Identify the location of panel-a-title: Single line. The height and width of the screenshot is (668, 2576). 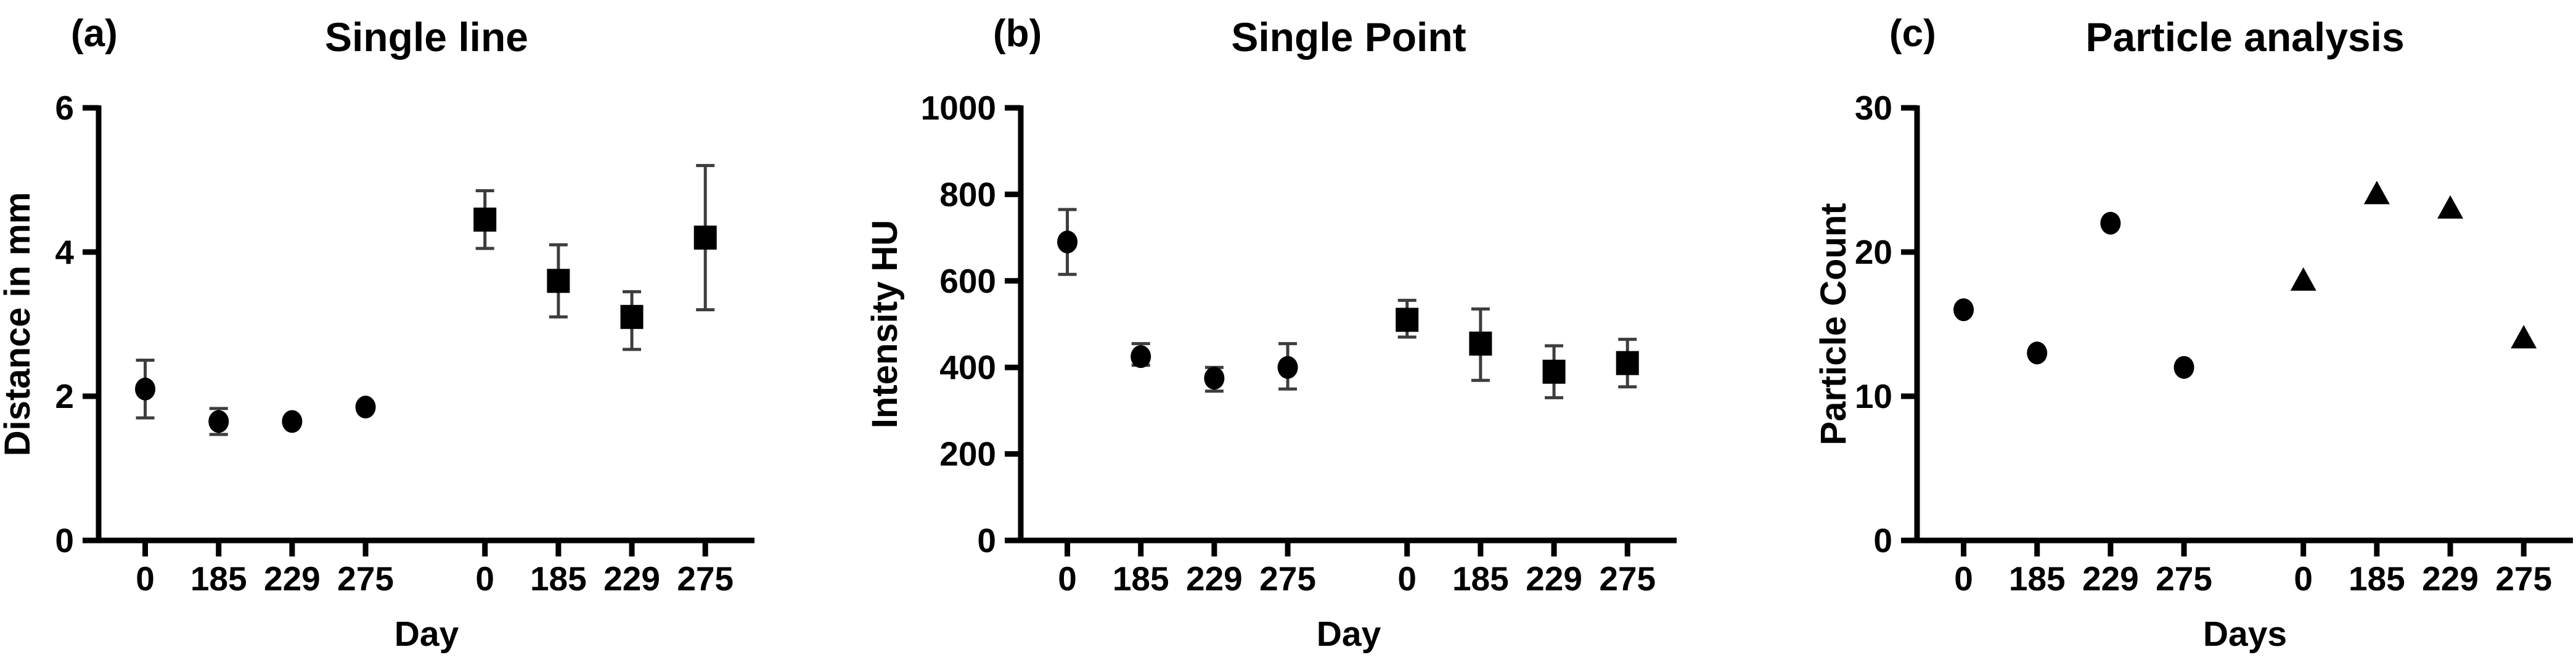
(426, 37).